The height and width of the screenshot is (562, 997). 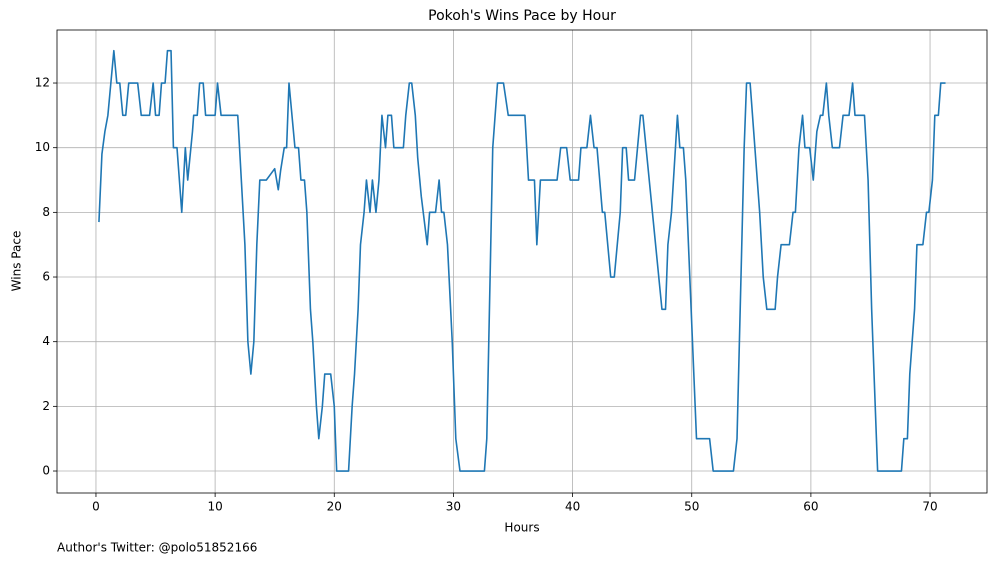 What do you see at coordinates (17, 261) in the screenshot?
I see `y-axis-label: Wins Pace` at bounding box center [17, 261].